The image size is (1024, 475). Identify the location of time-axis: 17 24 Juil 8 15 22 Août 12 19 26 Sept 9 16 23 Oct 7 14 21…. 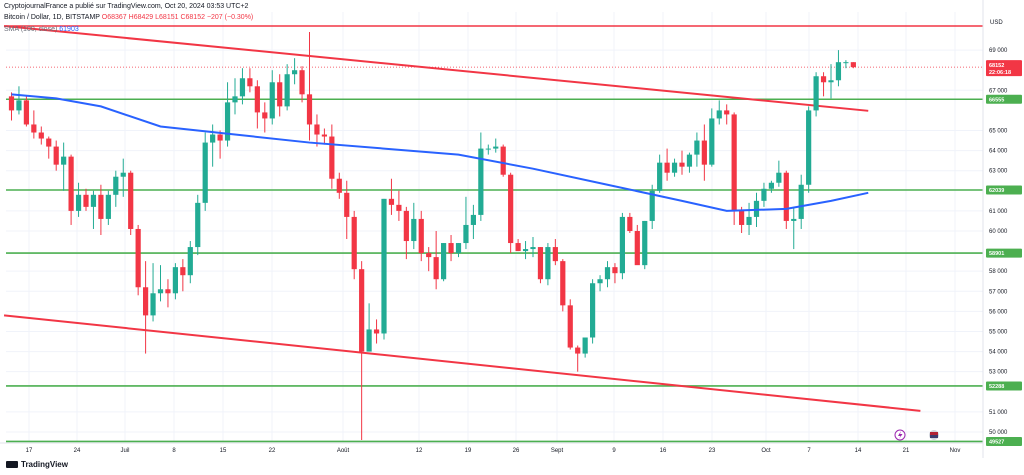
(491, 448).